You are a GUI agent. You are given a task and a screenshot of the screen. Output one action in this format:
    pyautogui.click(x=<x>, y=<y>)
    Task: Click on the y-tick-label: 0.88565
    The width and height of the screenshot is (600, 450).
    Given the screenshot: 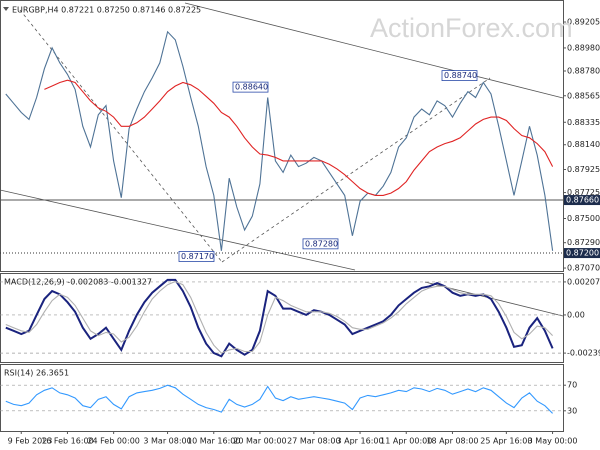 What is the action you would take?
    pyautogui.click(x=583, y=95)
    